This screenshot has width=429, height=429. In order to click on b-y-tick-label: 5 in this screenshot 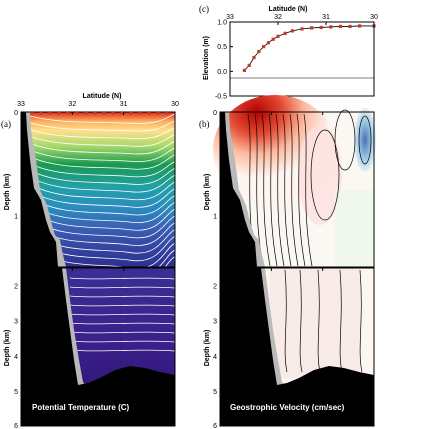, I will do `click(215, 392)`.